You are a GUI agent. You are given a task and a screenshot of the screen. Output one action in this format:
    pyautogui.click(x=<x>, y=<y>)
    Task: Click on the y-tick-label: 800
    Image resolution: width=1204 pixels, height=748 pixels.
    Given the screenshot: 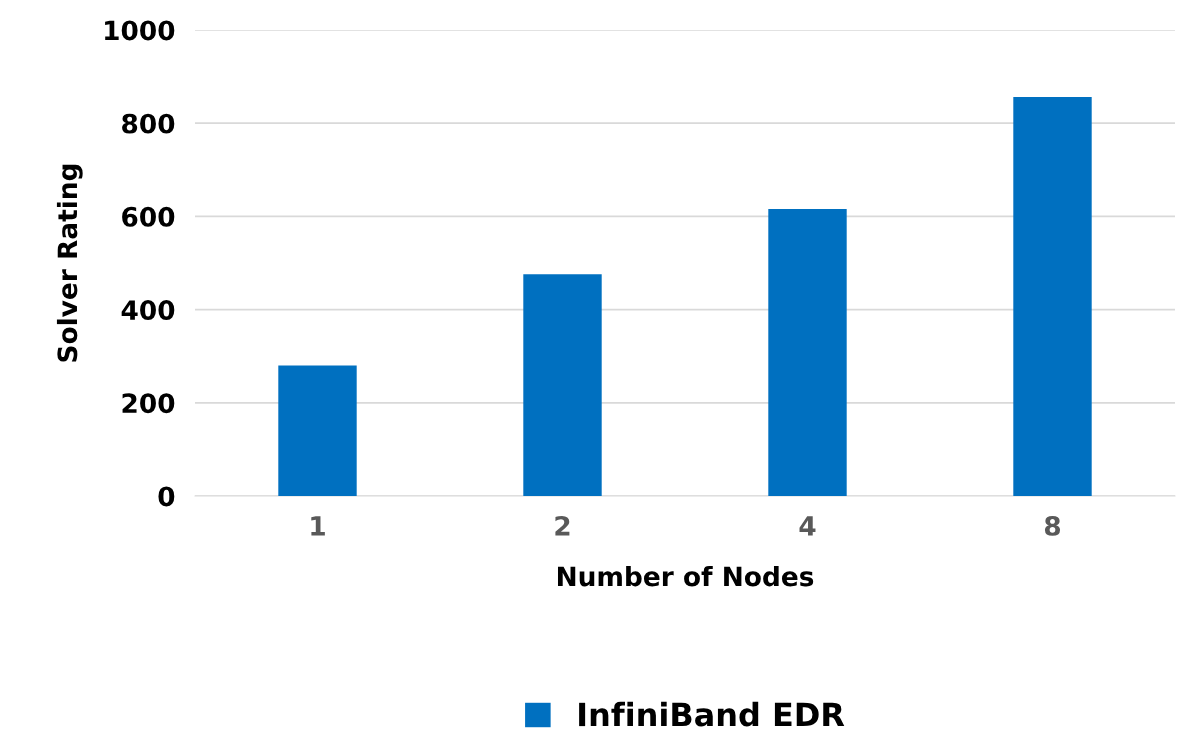 What is the action you would take?
    pyautogui.click(x=148, y=123)
    